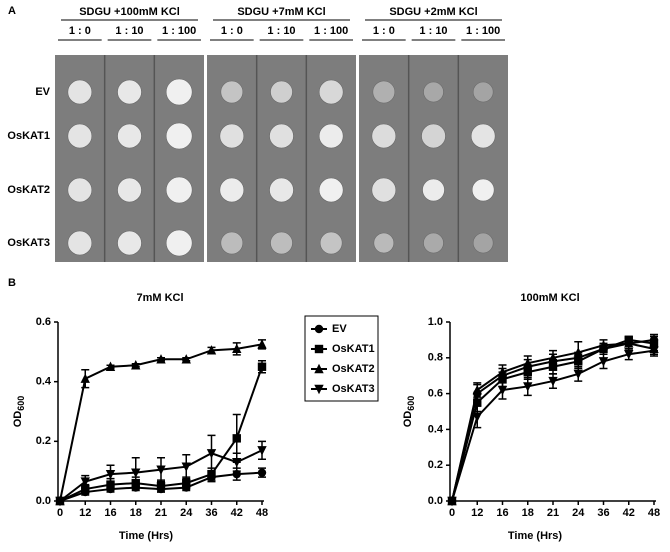  Describe the element at coordinates (477, 513) in the screenshot. I see `x-tick-label: 12` at that location.